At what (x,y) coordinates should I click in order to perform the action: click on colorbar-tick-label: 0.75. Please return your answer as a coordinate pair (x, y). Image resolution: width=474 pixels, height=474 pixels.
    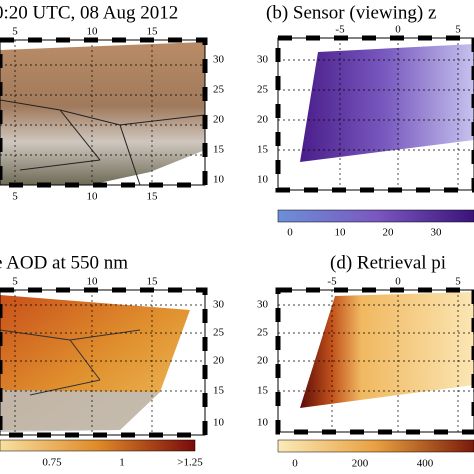
    Looking at the image, I should click on (52, 463).